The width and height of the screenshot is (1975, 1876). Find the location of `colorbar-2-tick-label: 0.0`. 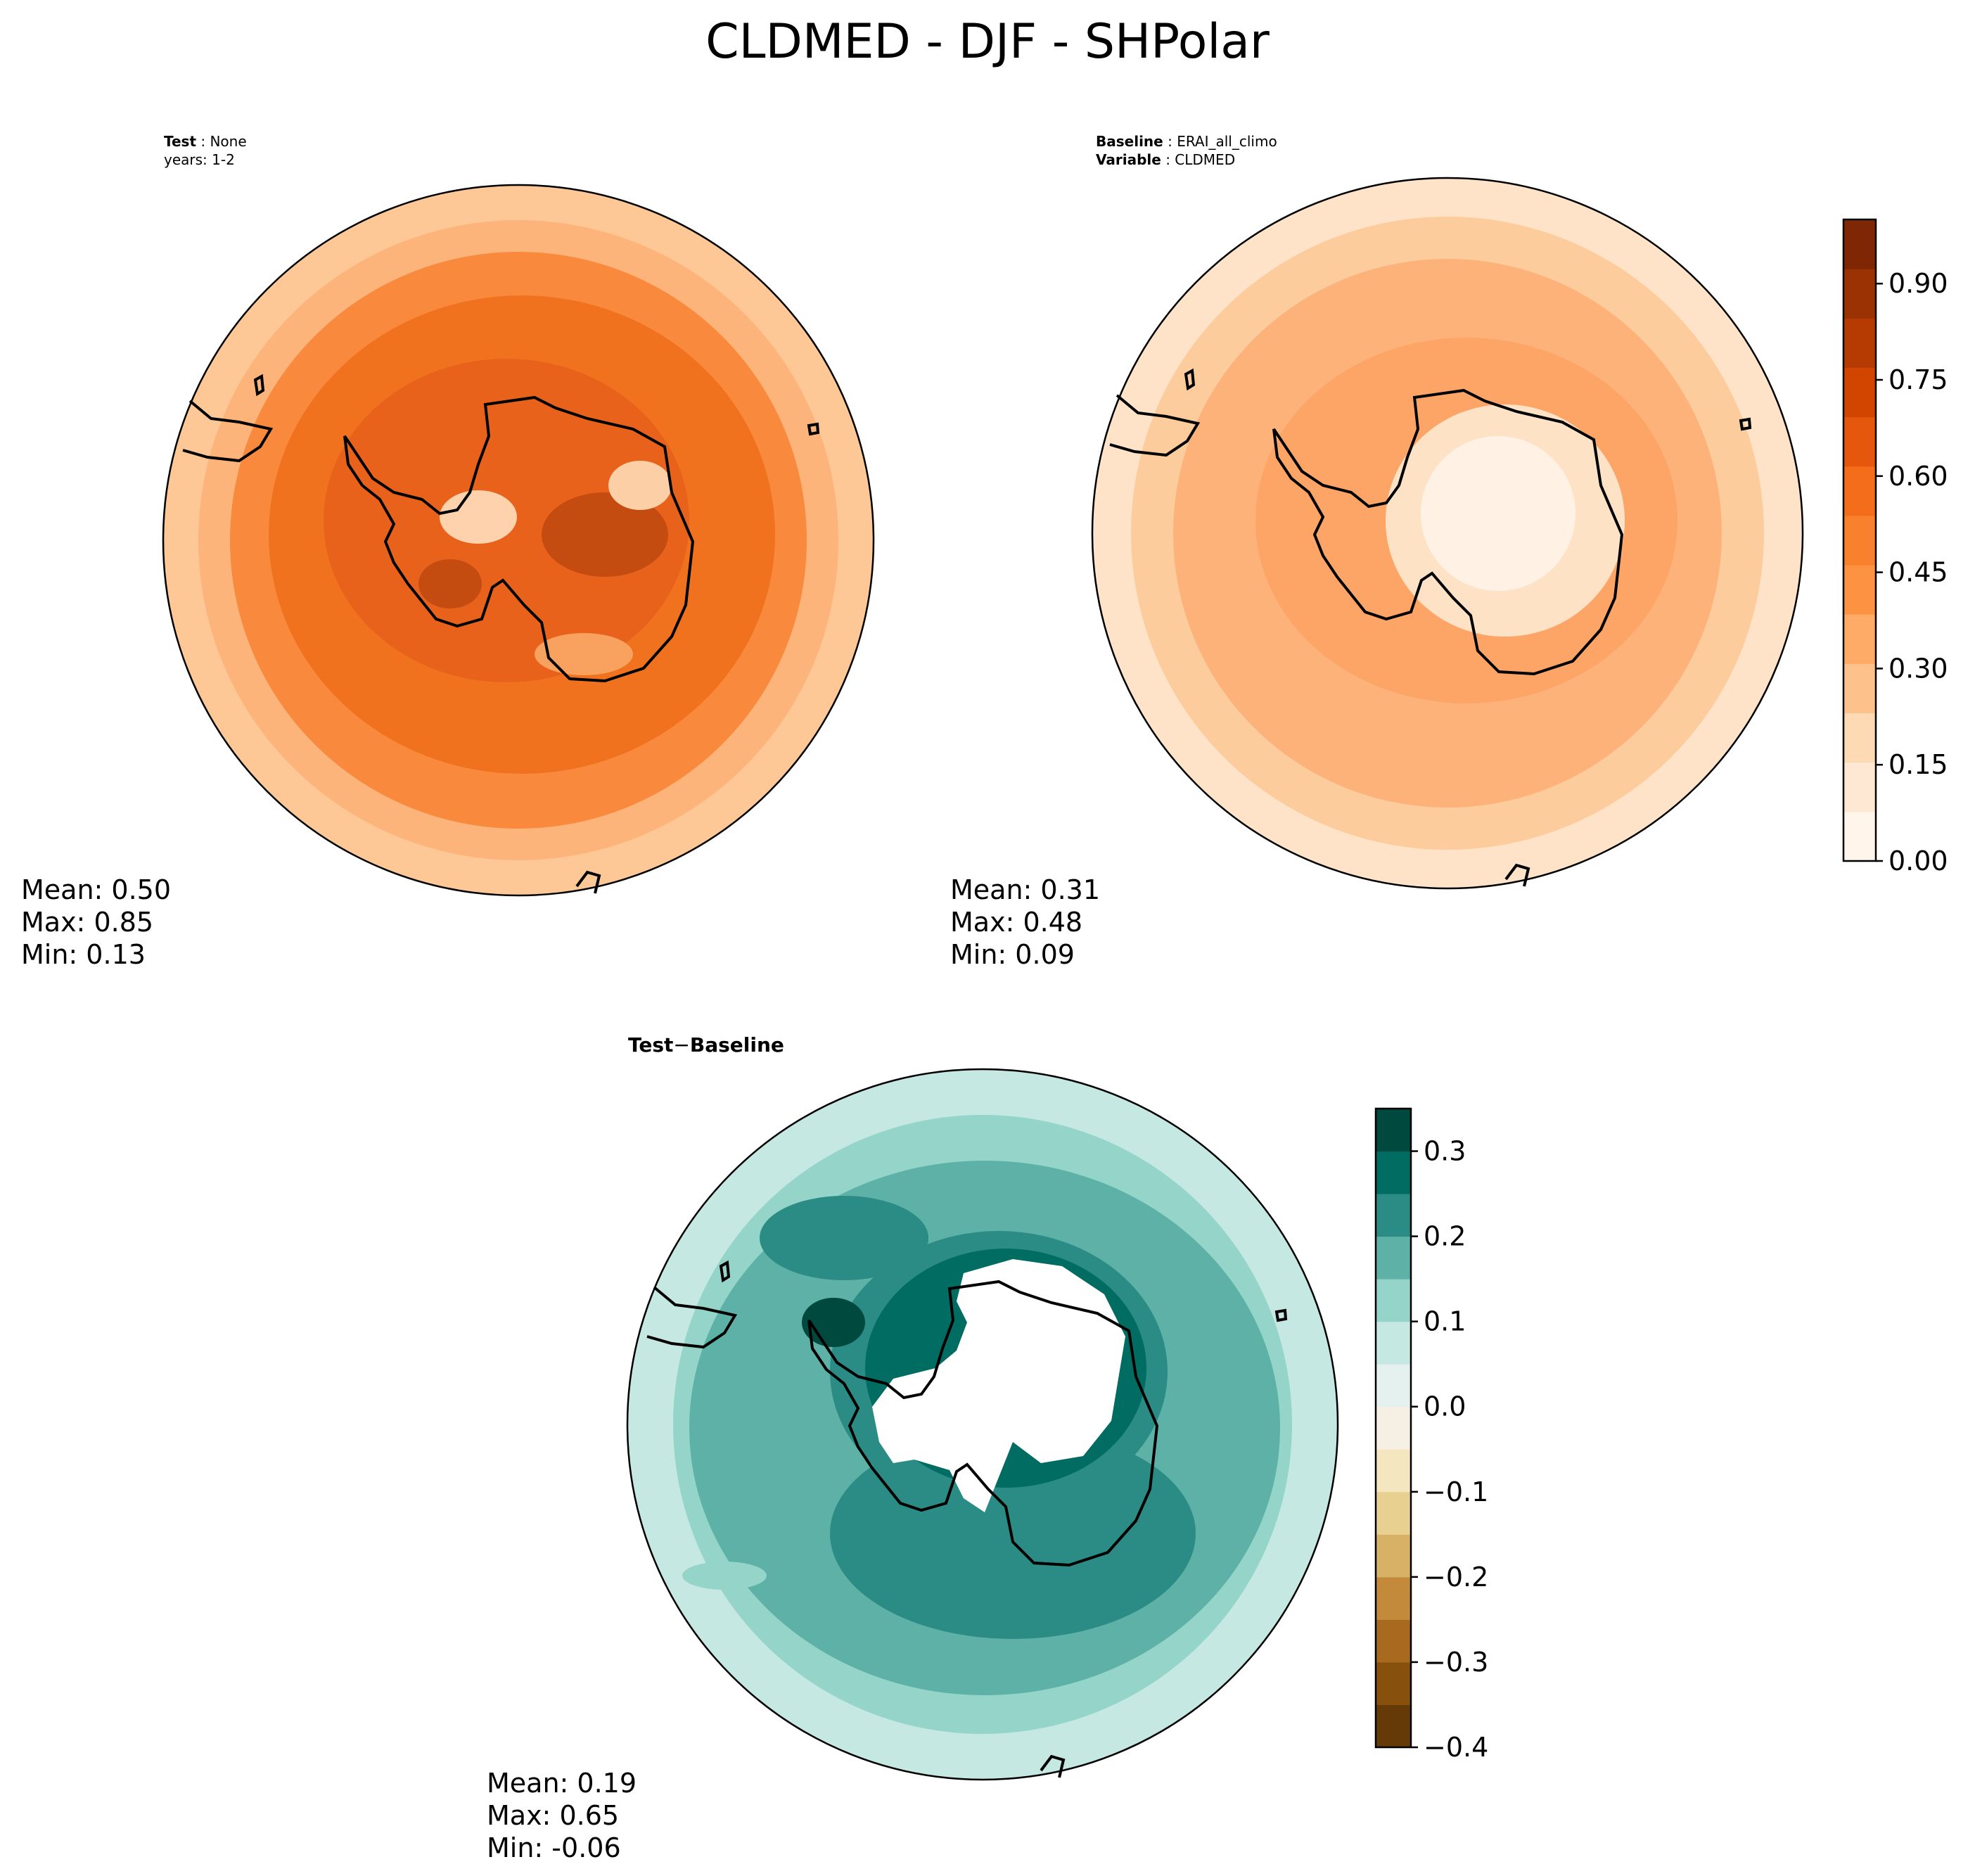

colorbar-2-tick-label: 0.0 is located at coordinates (1445, 1406).